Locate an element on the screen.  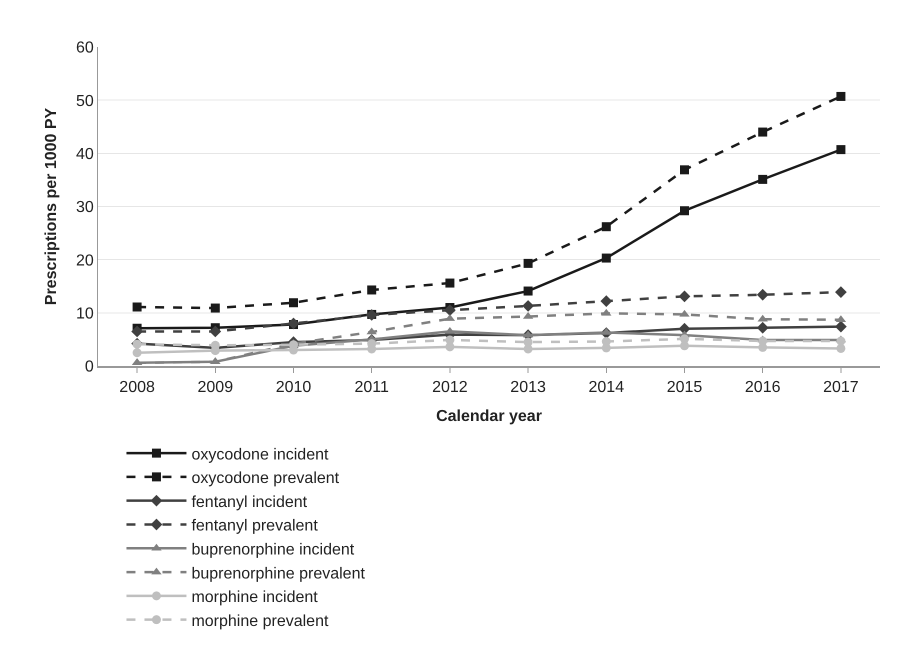
y-tick-label: 60 is located at coordinates (85, 48).